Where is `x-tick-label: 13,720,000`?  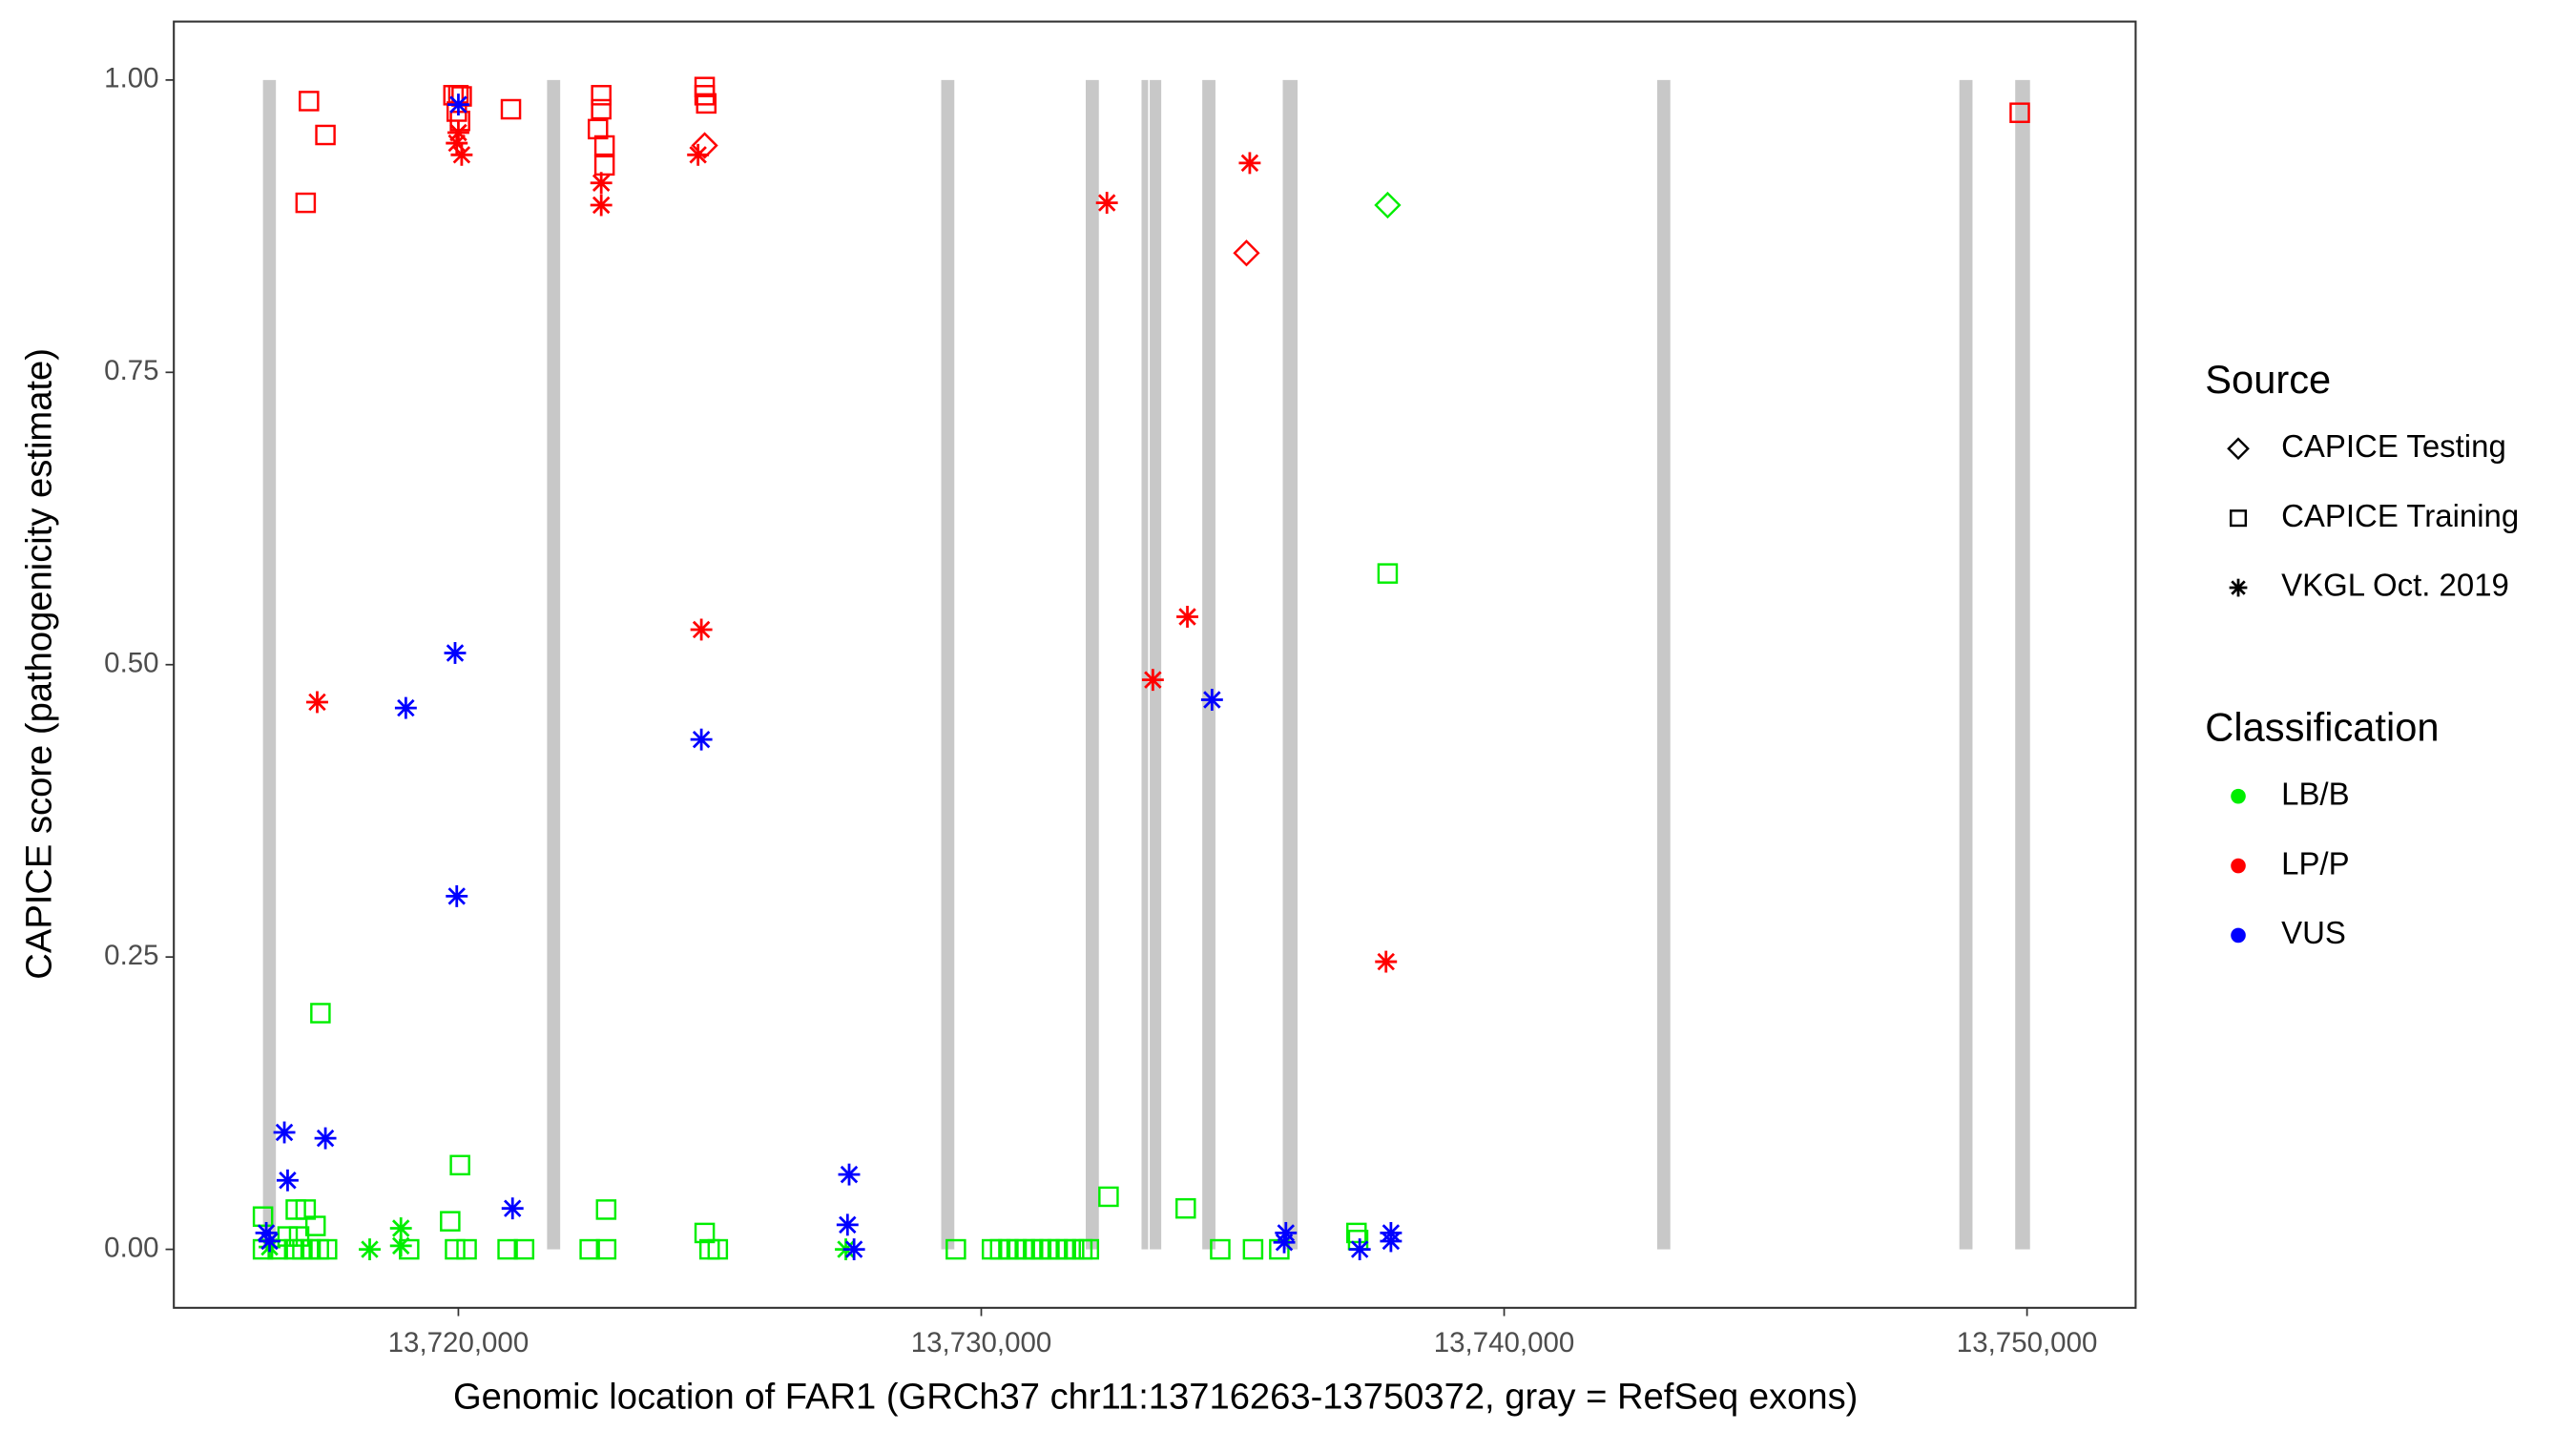 x-tick-label: 13,720,000 is located at coordinates (459, 1342).